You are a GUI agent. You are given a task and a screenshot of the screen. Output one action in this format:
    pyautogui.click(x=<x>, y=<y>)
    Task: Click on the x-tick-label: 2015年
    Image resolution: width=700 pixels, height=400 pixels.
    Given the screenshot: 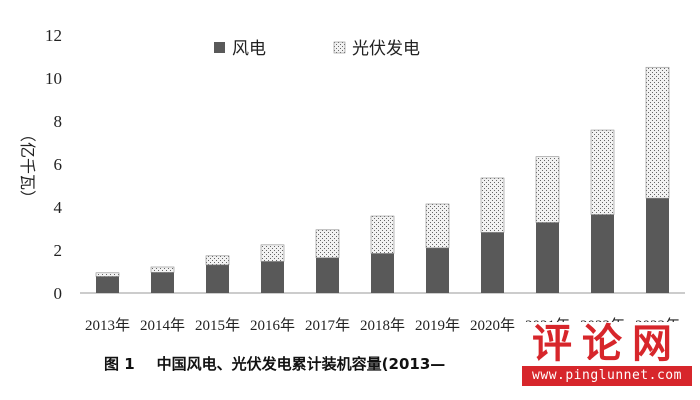 What is the action you would take?
    pyautogui.click(x=217, y=325)
    